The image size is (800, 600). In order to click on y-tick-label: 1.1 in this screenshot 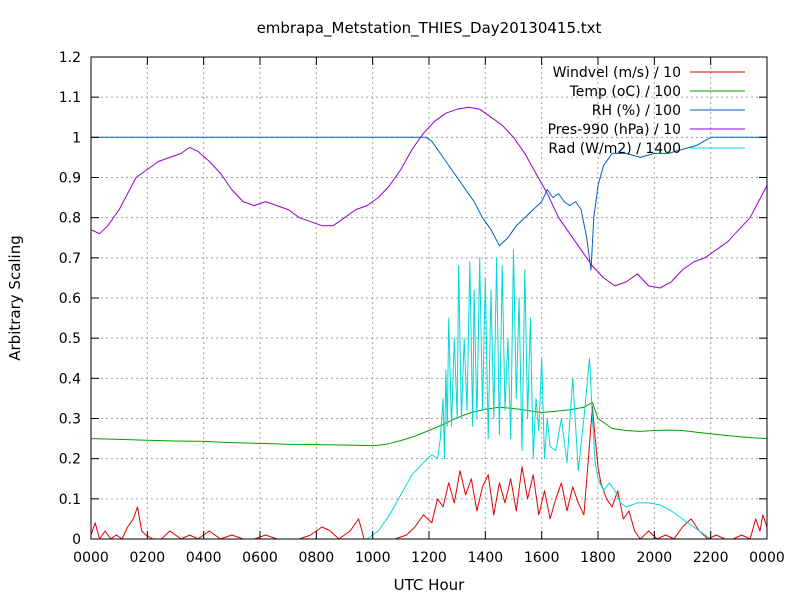, I will do `click(70, 98)`.